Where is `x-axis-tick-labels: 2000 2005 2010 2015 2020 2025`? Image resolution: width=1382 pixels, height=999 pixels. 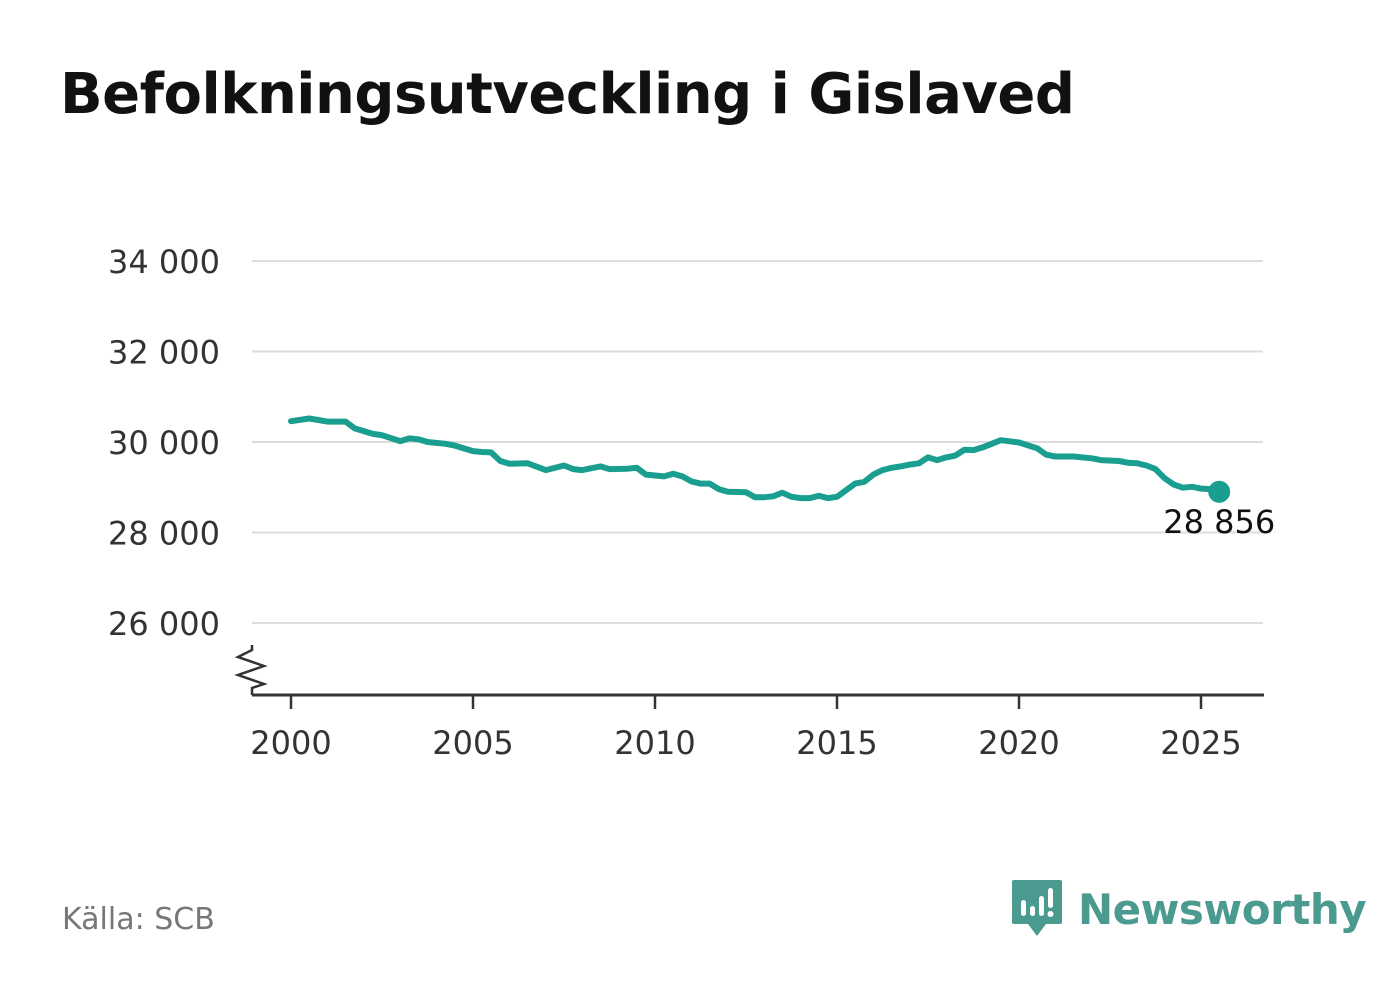
x-axis-tick-labels: 2000 2005 2010 2015 2020 2025 is located at coordinates (746, 728).